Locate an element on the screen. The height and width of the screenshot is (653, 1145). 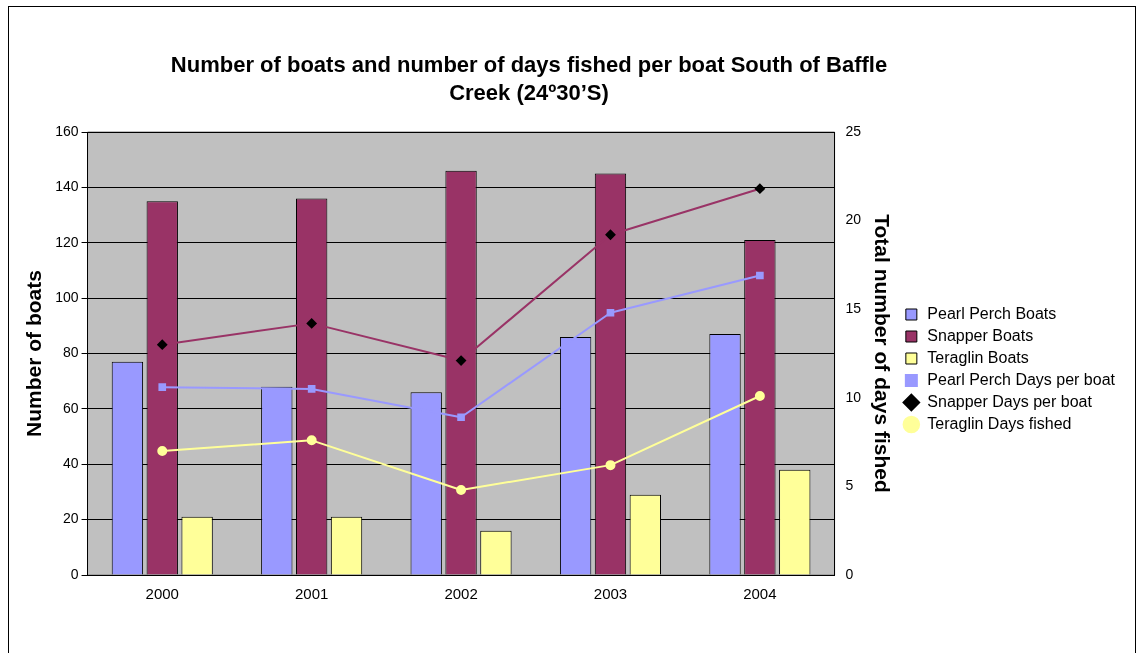
legend-label: Teraglin Days fished is located at coordinates (999, 423).